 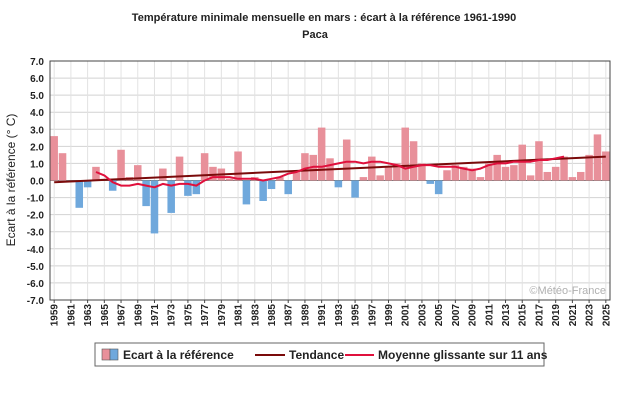 I want to click on bar-2021, so click(x=572, y=179).